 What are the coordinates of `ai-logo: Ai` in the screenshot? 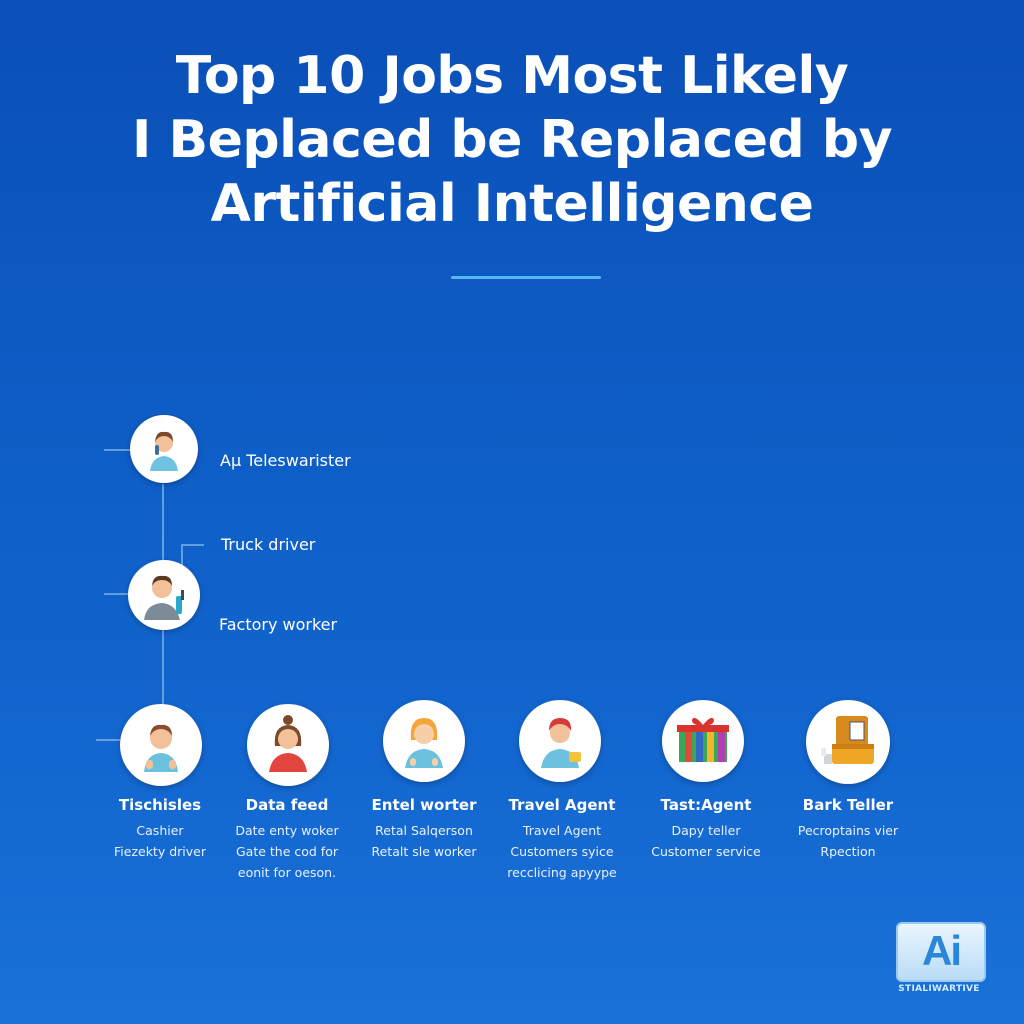 It's located at (941, 952).